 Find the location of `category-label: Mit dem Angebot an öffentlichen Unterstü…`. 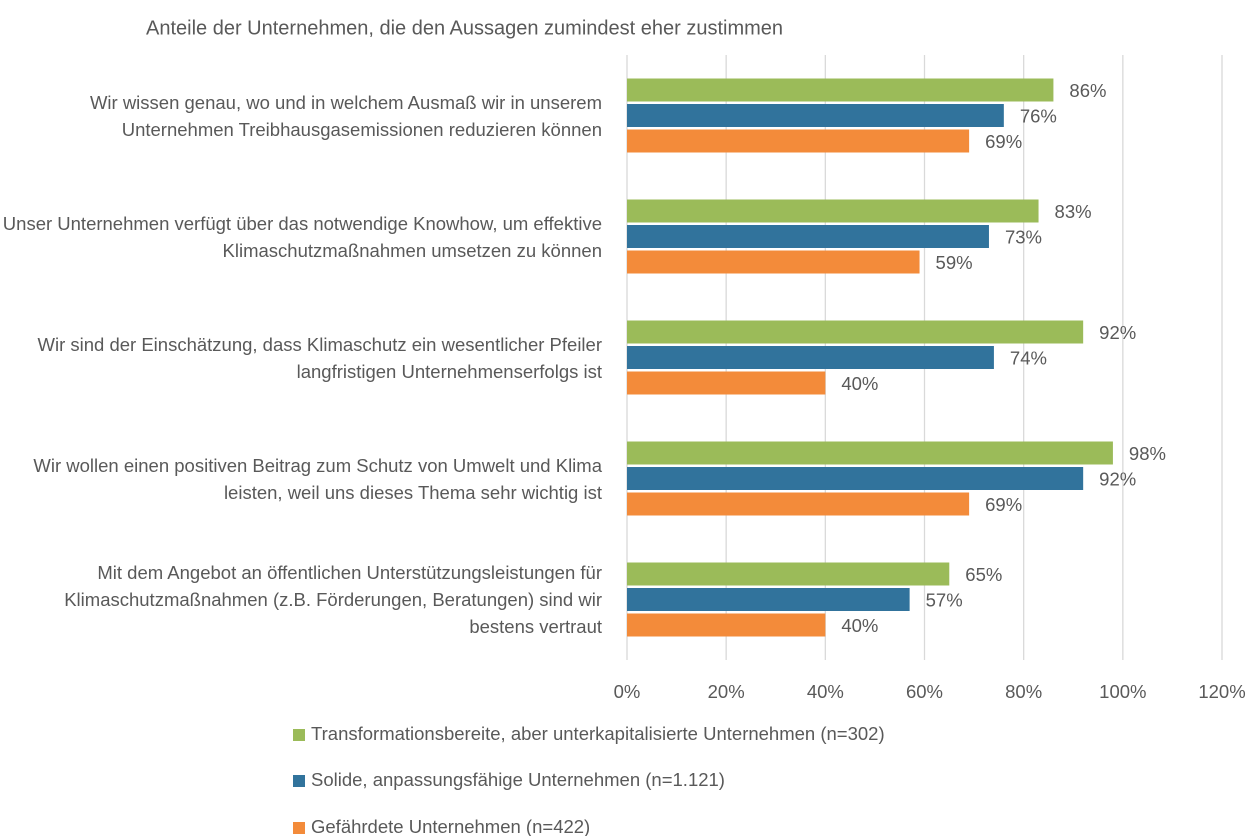

category-label: Mit dem Angebot an öffentlichen Unterstü… is located at coordinates (301, 599).